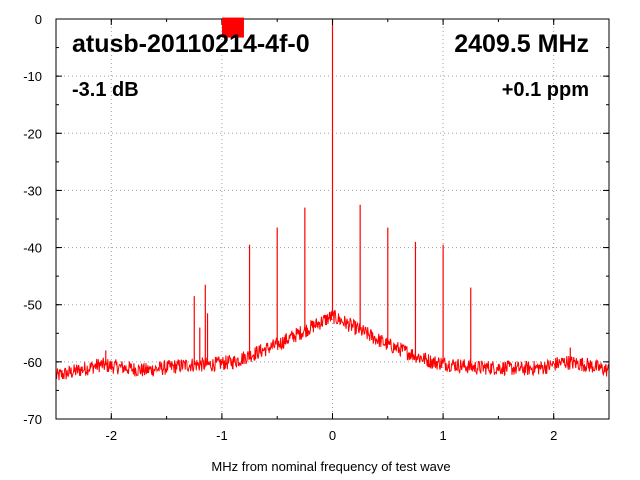 The width and height of the screenshot is (640, 480). Describe the element at coordinates (105, 90) in the screenshot. I see `power-label: -3.1 dB` at that location.